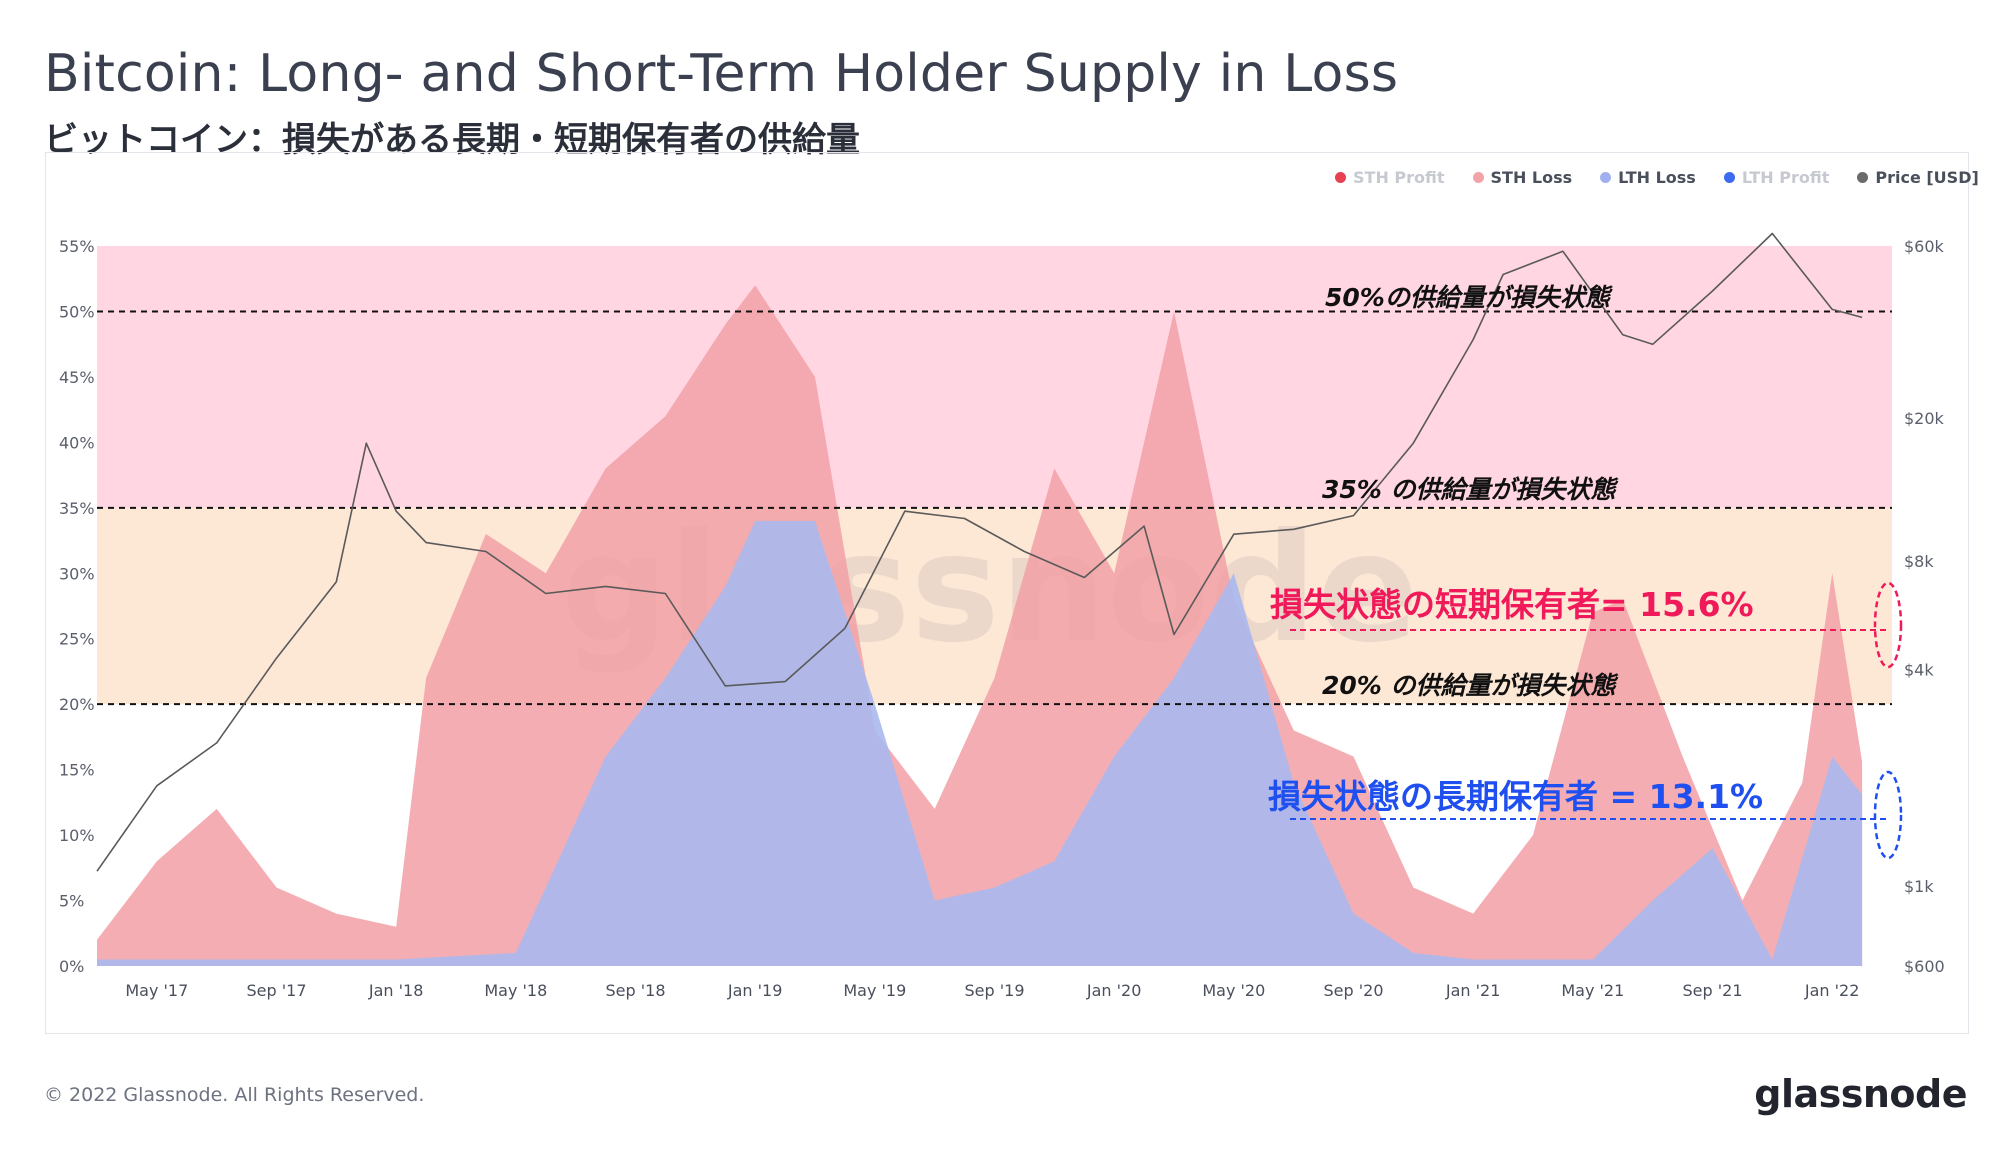  What do you see at coordinates (1114, 990) in the screenshot?
I see `x-tick-label: Jan '20` at bounding box center [1114, 990].